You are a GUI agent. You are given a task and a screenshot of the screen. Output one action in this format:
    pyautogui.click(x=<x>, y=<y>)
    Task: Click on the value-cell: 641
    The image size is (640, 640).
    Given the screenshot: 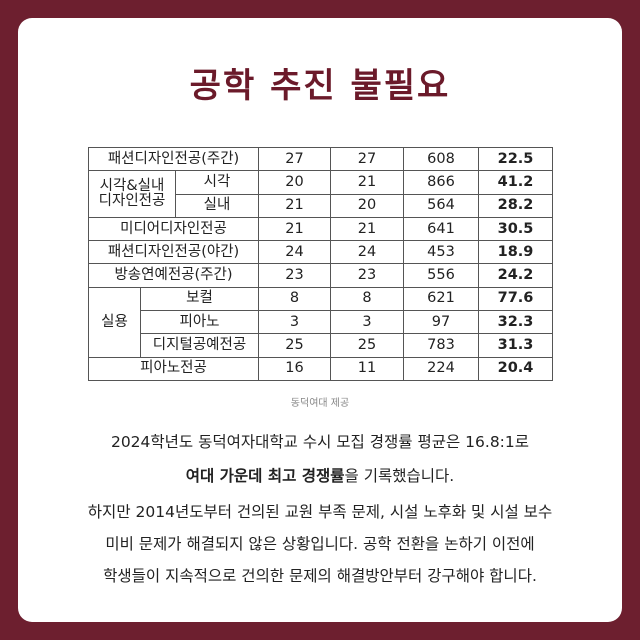 What is the action you would take?
    pyautogui.click(x=441, y=229)
    